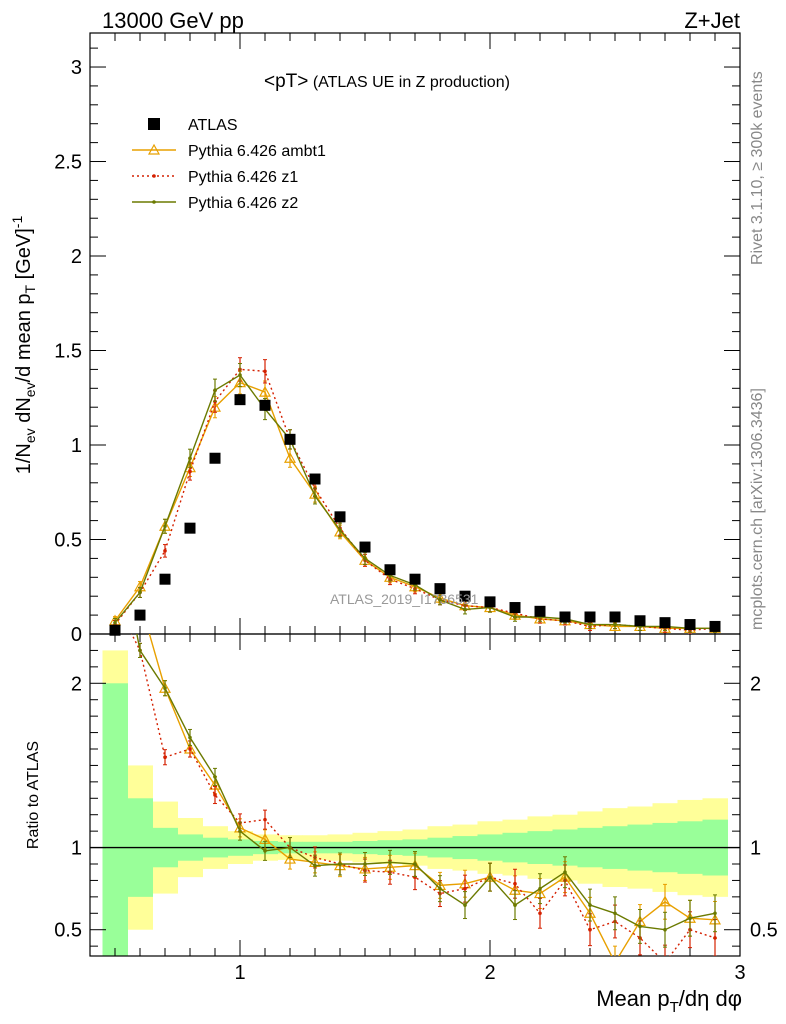 The height and width of the screenshot is (1024, 786). I want to click on y-tick-label: 0, so click(76, 635).